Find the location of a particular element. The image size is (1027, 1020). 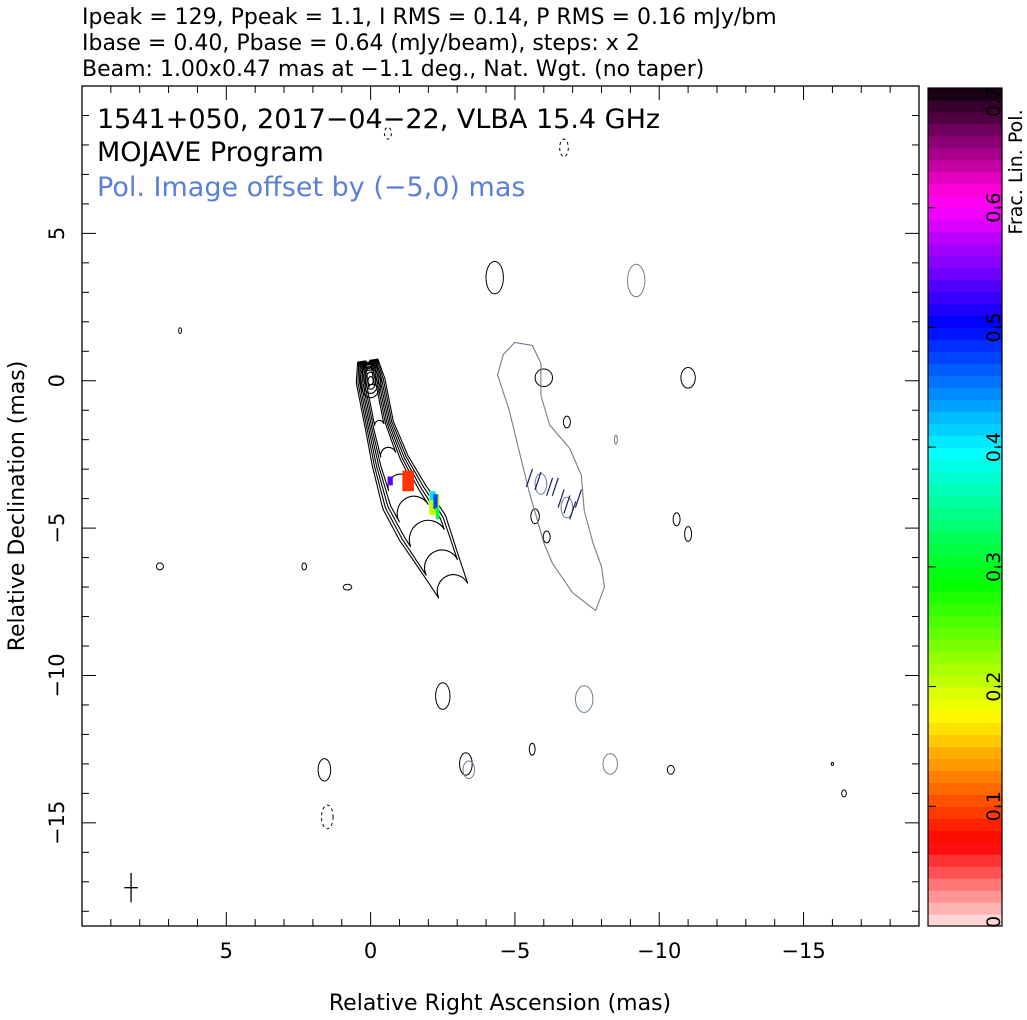

y-tick-label: 5 is located at coordinates (57, 233).